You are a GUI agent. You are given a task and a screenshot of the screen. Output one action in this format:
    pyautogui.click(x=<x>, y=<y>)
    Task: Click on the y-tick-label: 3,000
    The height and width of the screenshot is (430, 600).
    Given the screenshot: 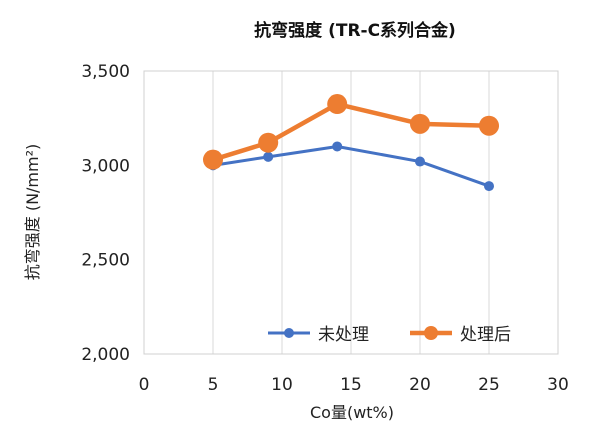 What is the action you would take?
    pyautogui.click(x=105, y=166)
    